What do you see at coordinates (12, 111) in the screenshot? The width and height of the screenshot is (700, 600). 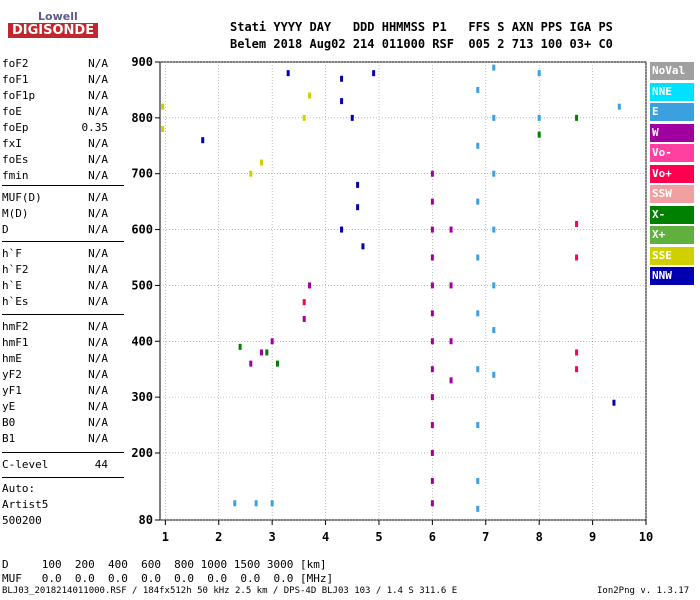 I see `param-name: foE` at bounding box center [12, 111].